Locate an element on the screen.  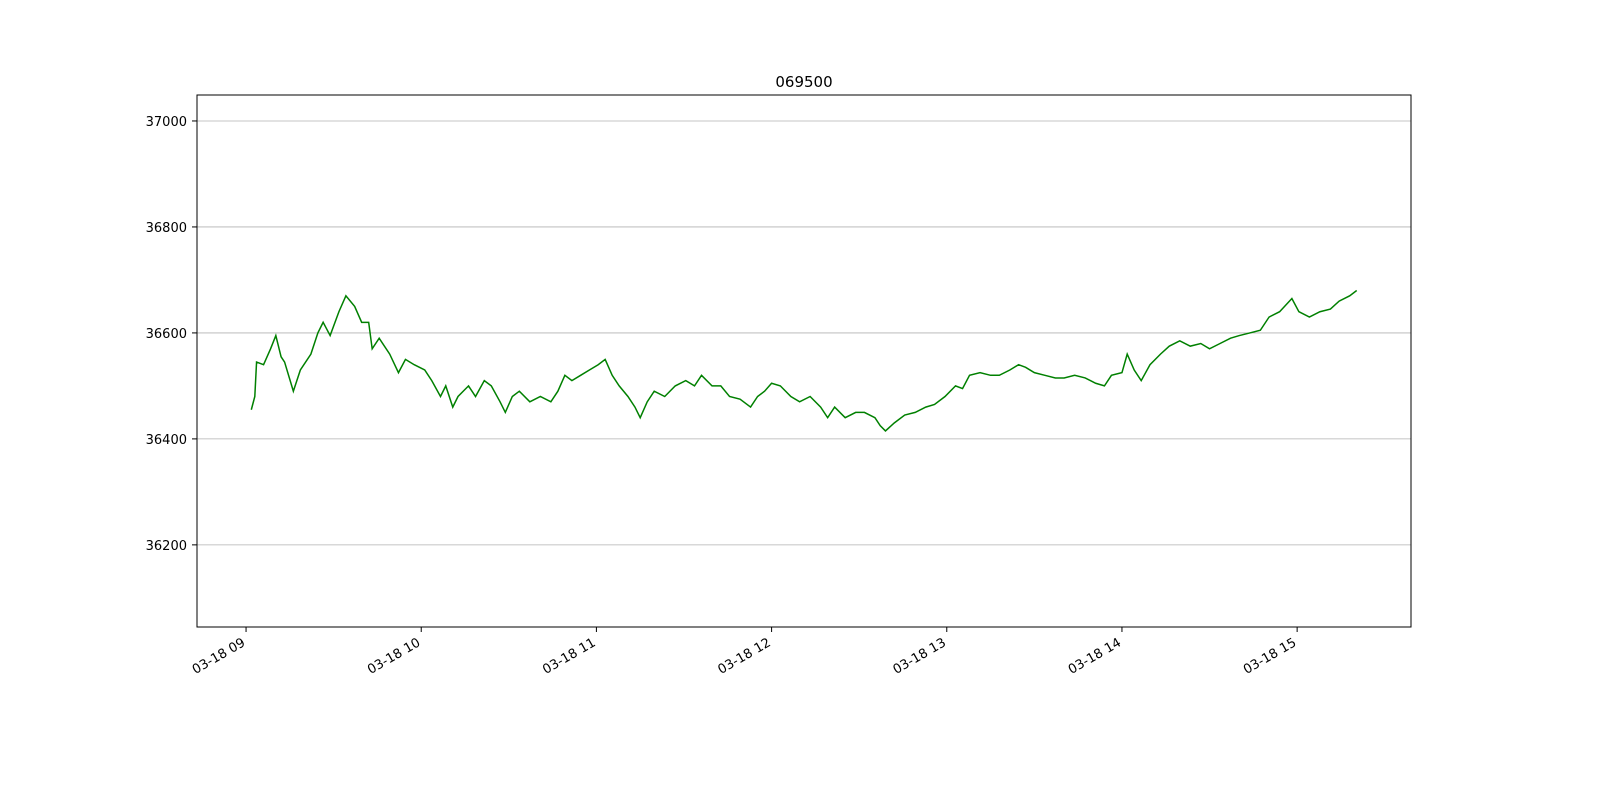
x-tick-label: 03-18 11 is located at coordinates (569, 656).